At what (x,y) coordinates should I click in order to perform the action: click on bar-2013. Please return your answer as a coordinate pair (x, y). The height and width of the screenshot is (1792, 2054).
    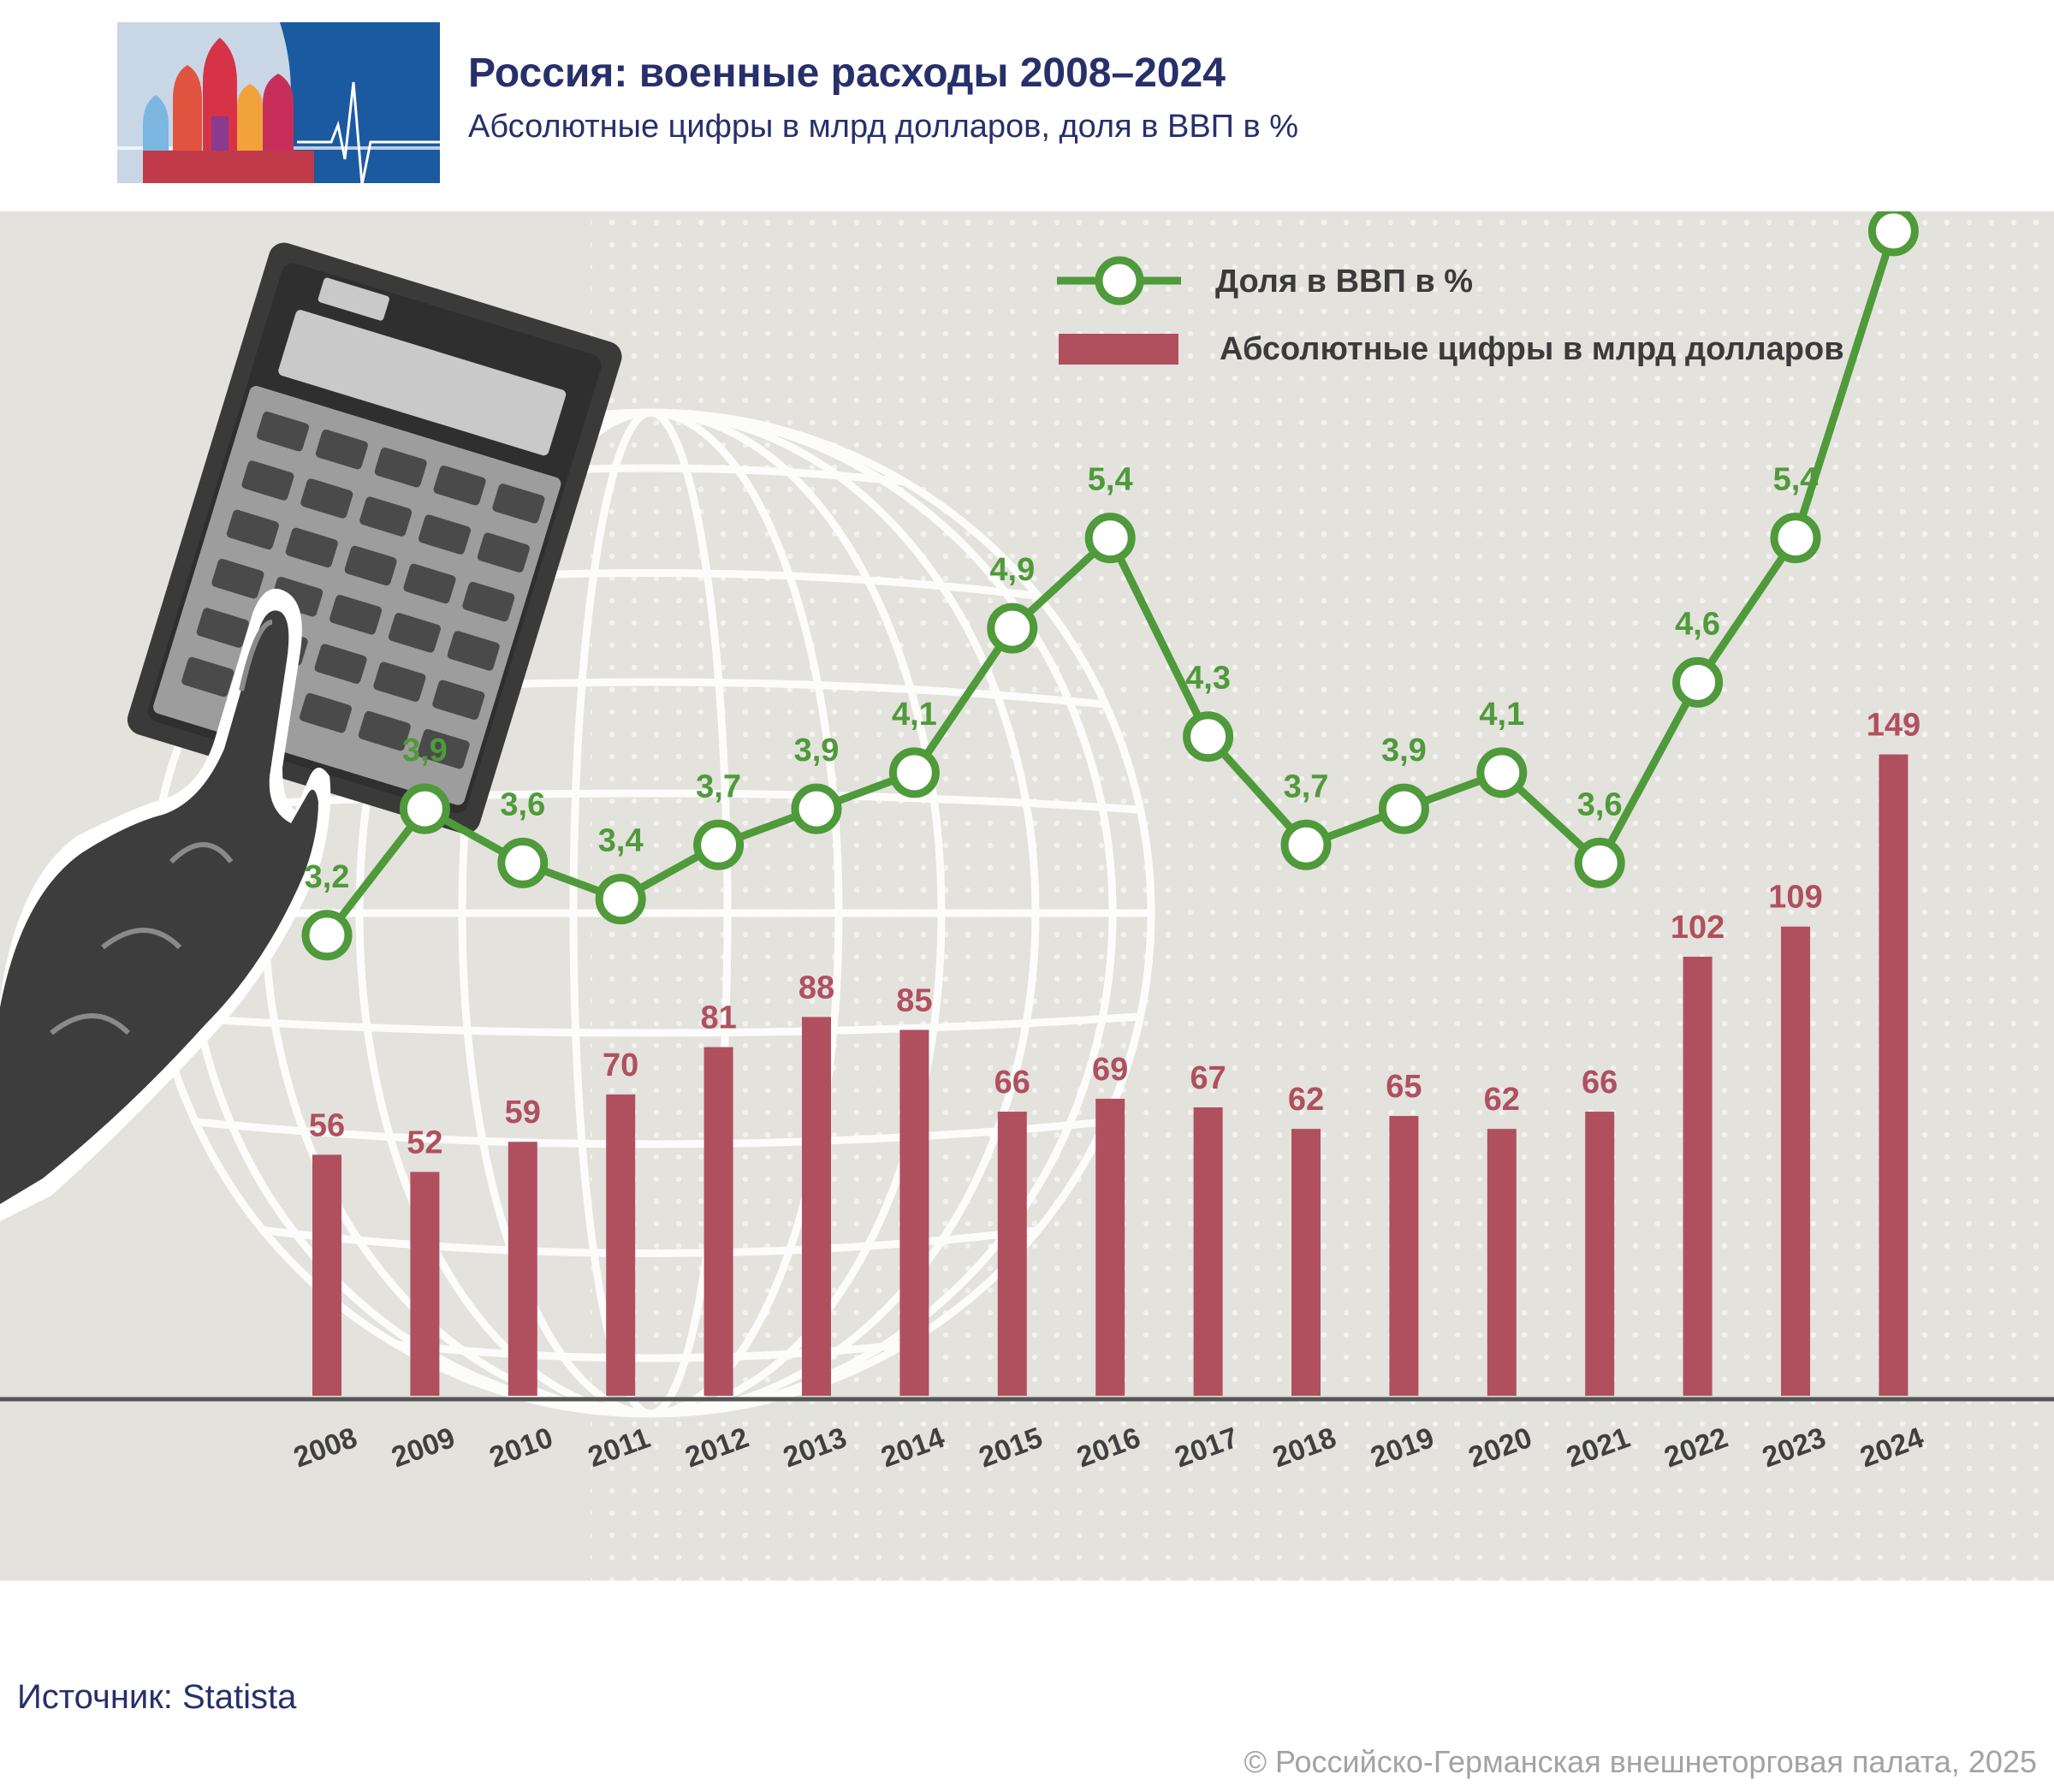
    Looking at the image, I should click on (816, 1206).